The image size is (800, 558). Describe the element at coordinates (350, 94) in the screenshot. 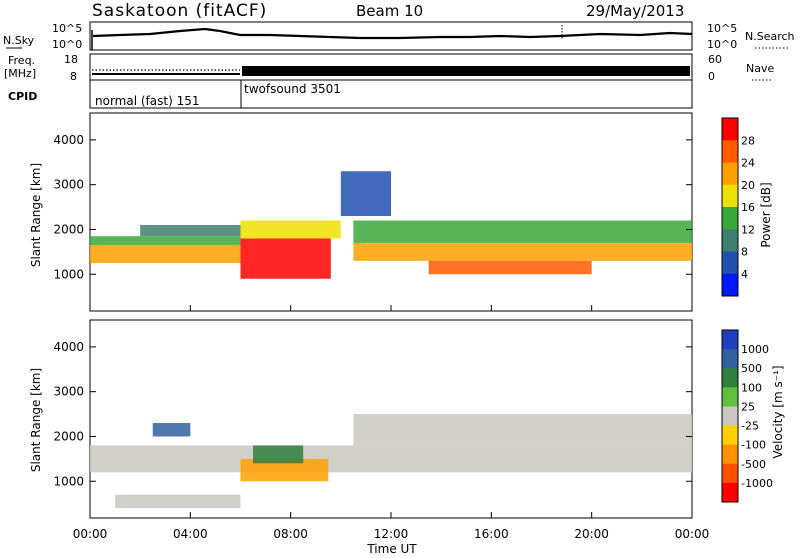

I see `cpid-panel: CPID normal (fast) 151 twofsound 3501` at that location.